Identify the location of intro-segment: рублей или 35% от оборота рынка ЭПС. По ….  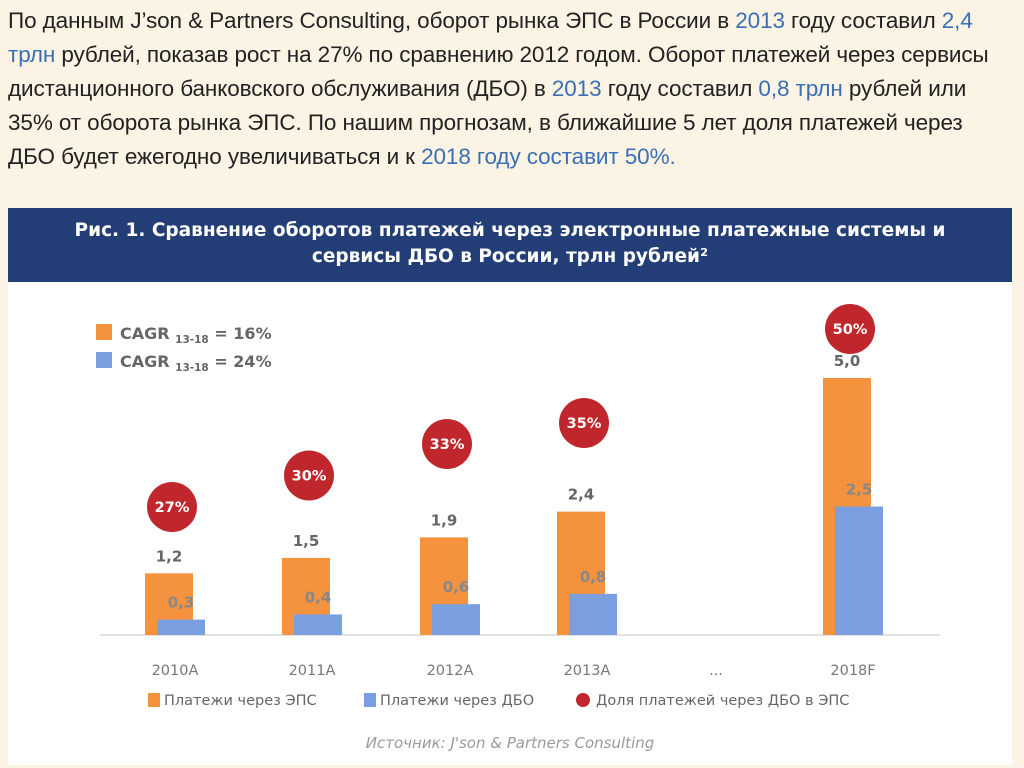
(487, 122).